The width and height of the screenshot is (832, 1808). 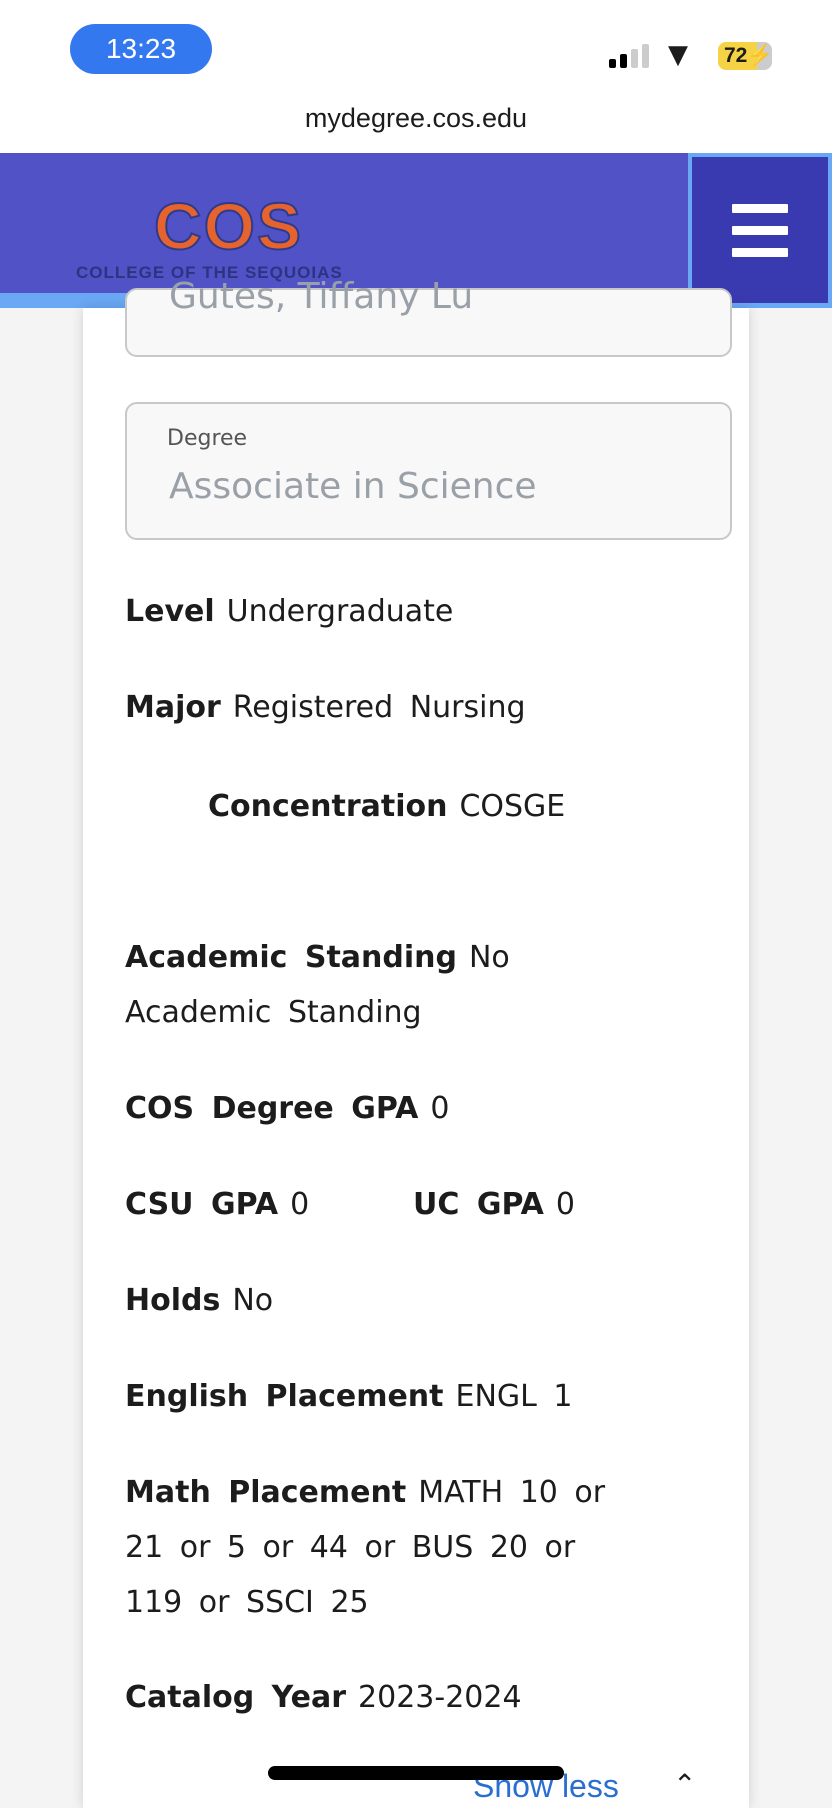 What do you see at coordinates (284, 1396) in the screenshot?
I see `detail-label: English Placement` at bounding box center [284, 1396].